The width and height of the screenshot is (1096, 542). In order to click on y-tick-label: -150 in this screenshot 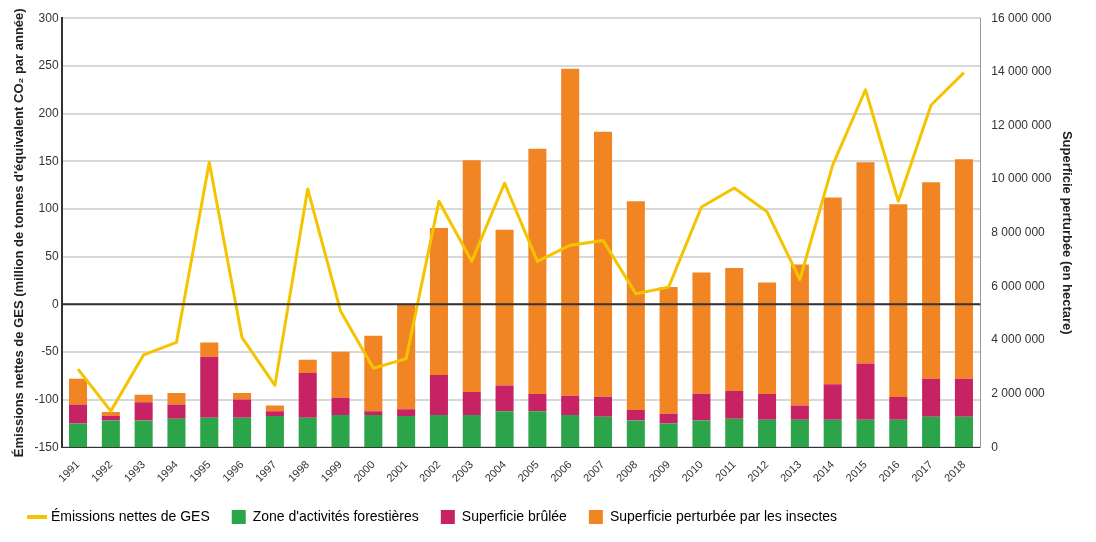, I will do `click(46, 446)`.